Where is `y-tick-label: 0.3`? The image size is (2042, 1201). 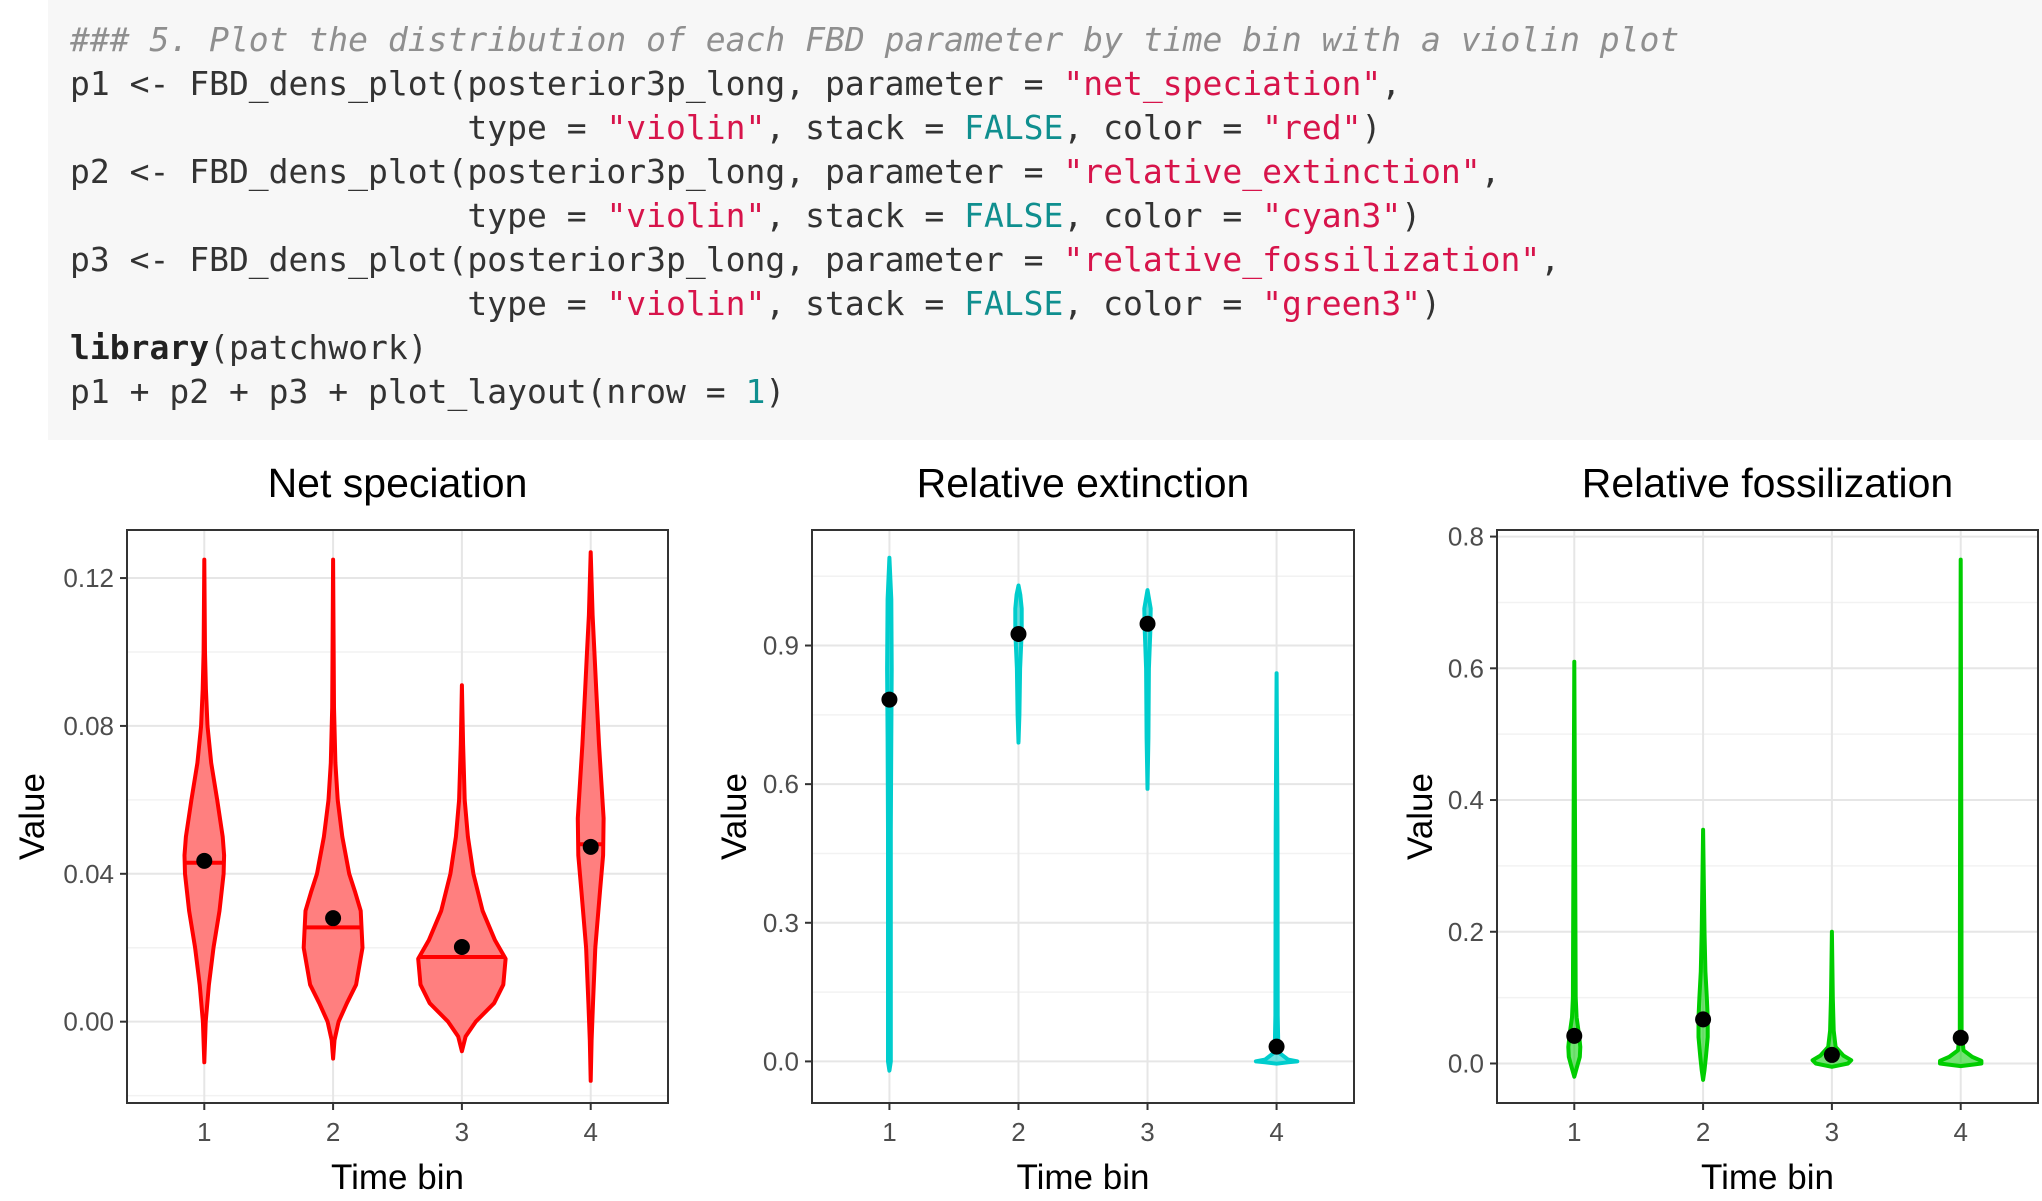 y-tick-label: 0.3 is located at coordinates (781, 923).